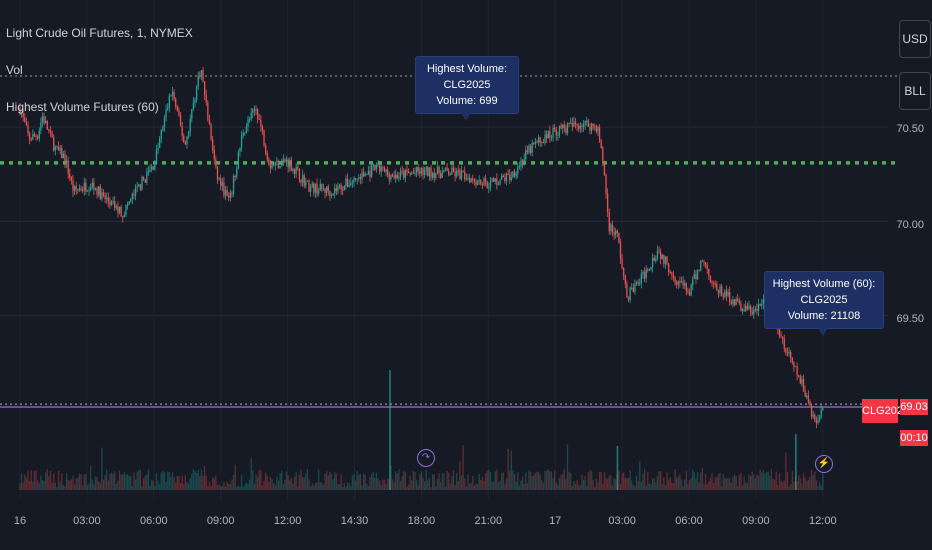  I want to click on symbol-title: Light Crude Oil Futures, 1, NYMEX, so click(99, 33).